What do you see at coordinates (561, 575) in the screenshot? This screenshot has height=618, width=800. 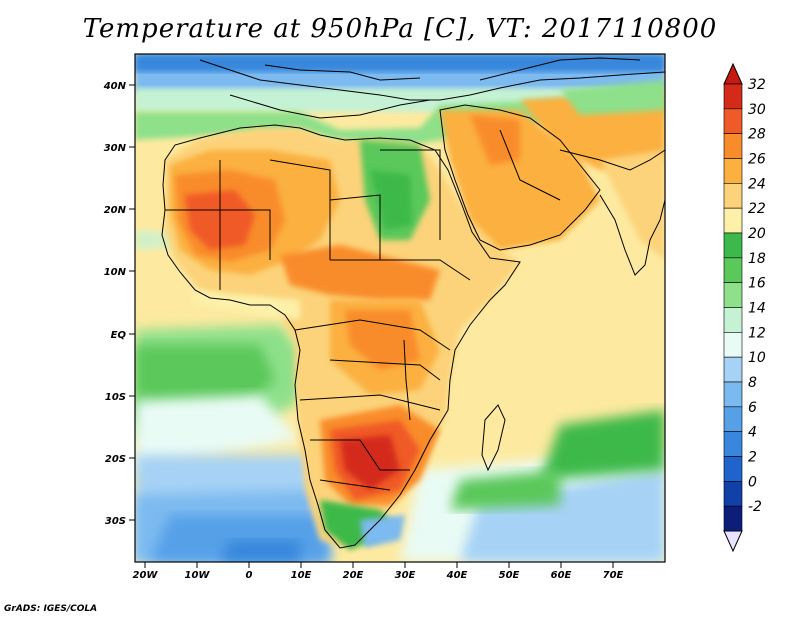 I see `lon-tick-label: 60E` at bounding box center [561, 575].